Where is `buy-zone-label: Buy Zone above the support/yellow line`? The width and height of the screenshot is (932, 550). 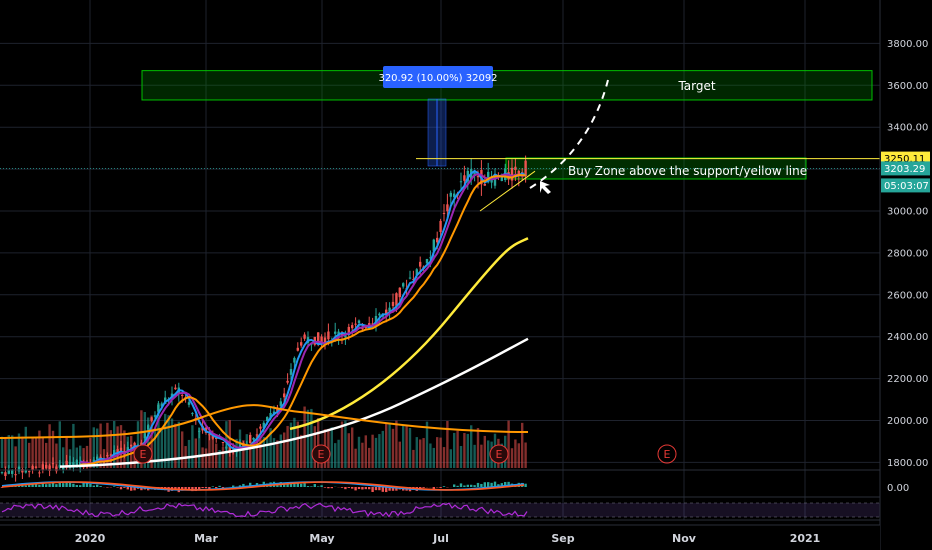 buy-zone-label: Buy Zone above the support/yellow line is located at coordinates (687, 171).